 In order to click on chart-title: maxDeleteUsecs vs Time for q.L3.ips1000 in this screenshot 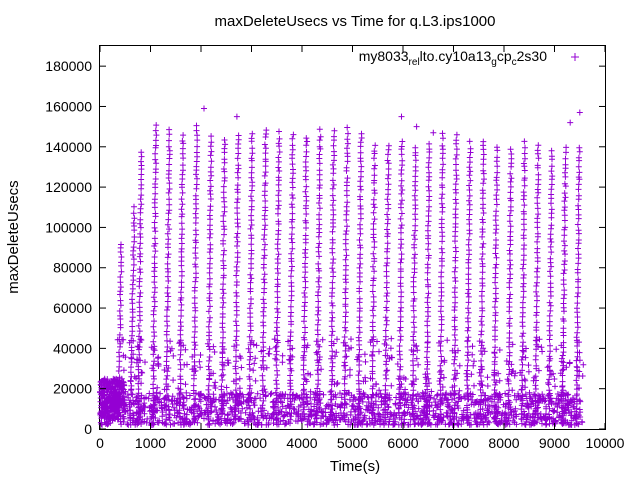, I will do `click(355, 21)`.